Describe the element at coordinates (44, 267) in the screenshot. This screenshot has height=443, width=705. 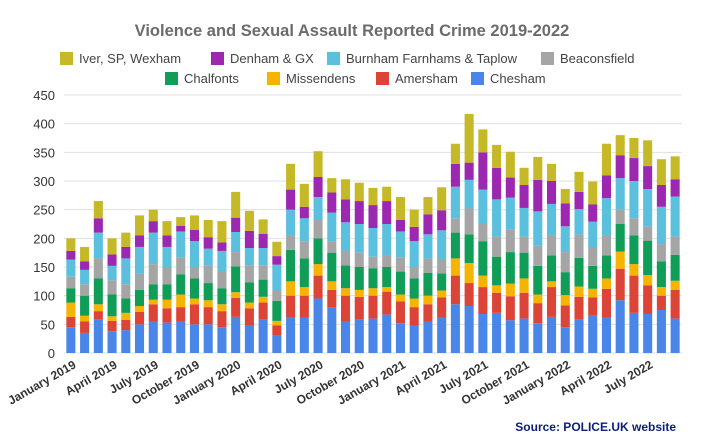
I see `y-tick-label: 150` at that location.